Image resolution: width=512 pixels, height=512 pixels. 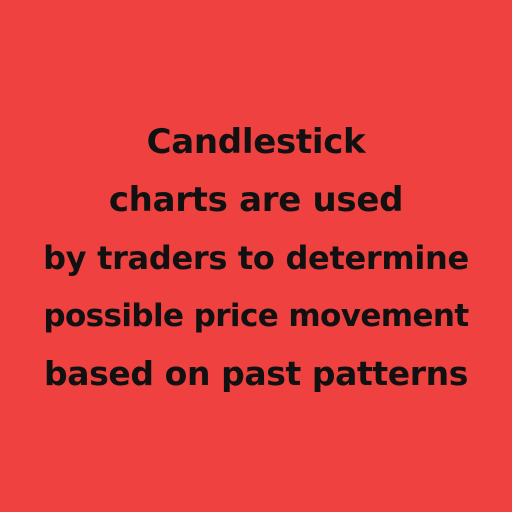 I want to click on text-line-1: Candlestick, so click(x=256, y=142).